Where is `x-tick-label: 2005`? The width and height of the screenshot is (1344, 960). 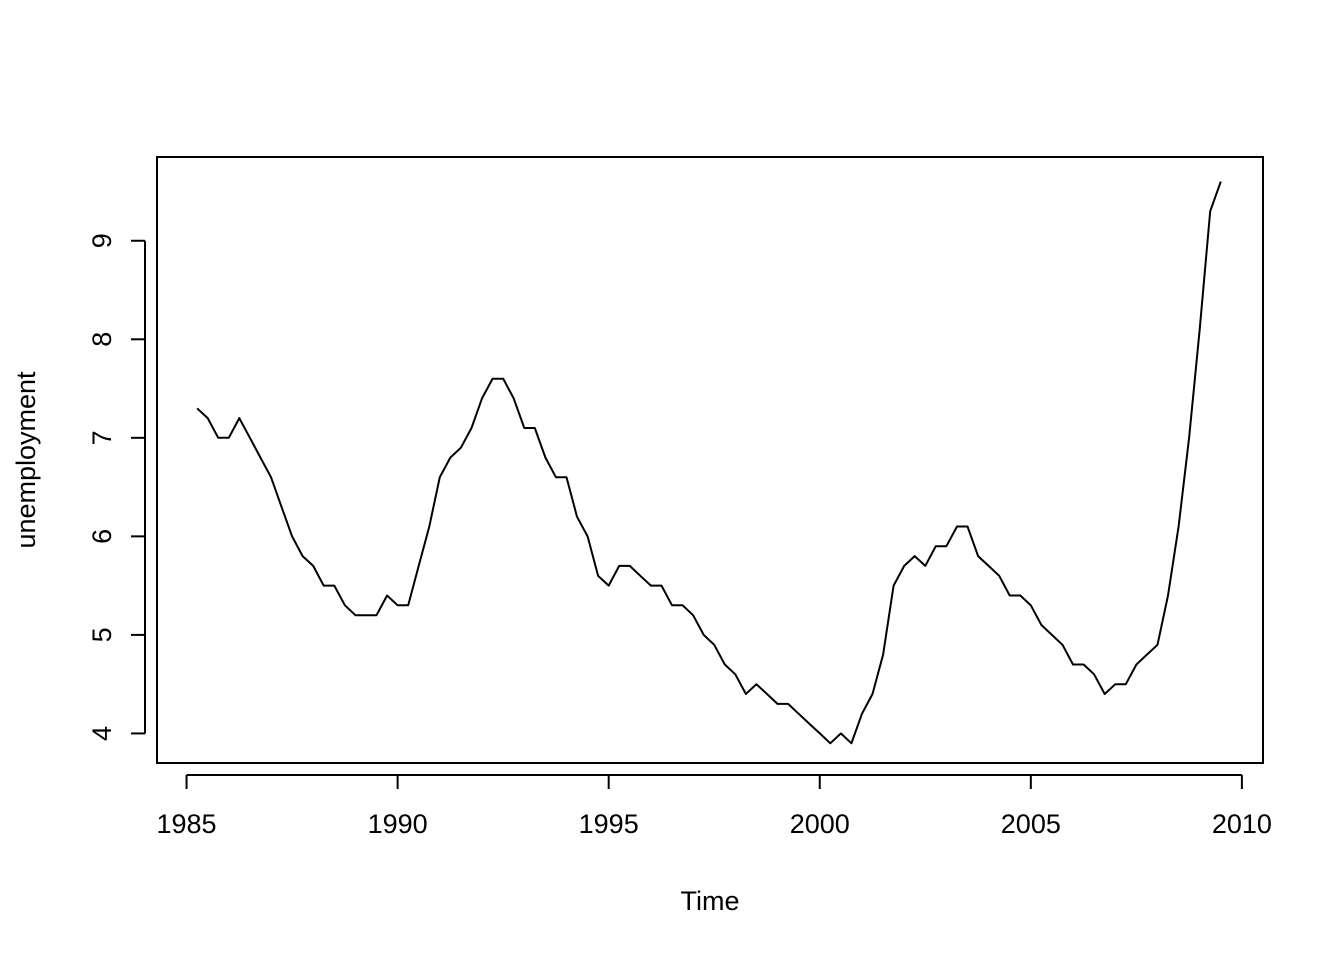 x-tick-label: 2005 is located at coordinates (1031, 824).